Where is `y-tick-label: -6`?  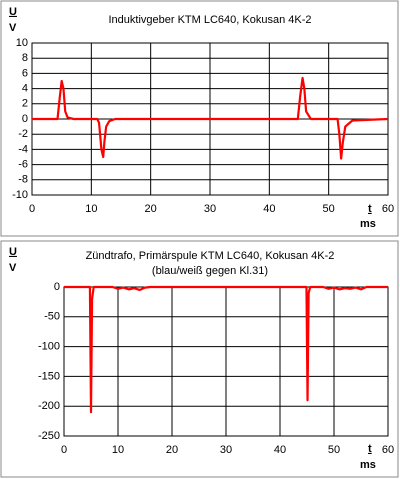 y-tick-label: -6 is located at coordinates (23, 165).